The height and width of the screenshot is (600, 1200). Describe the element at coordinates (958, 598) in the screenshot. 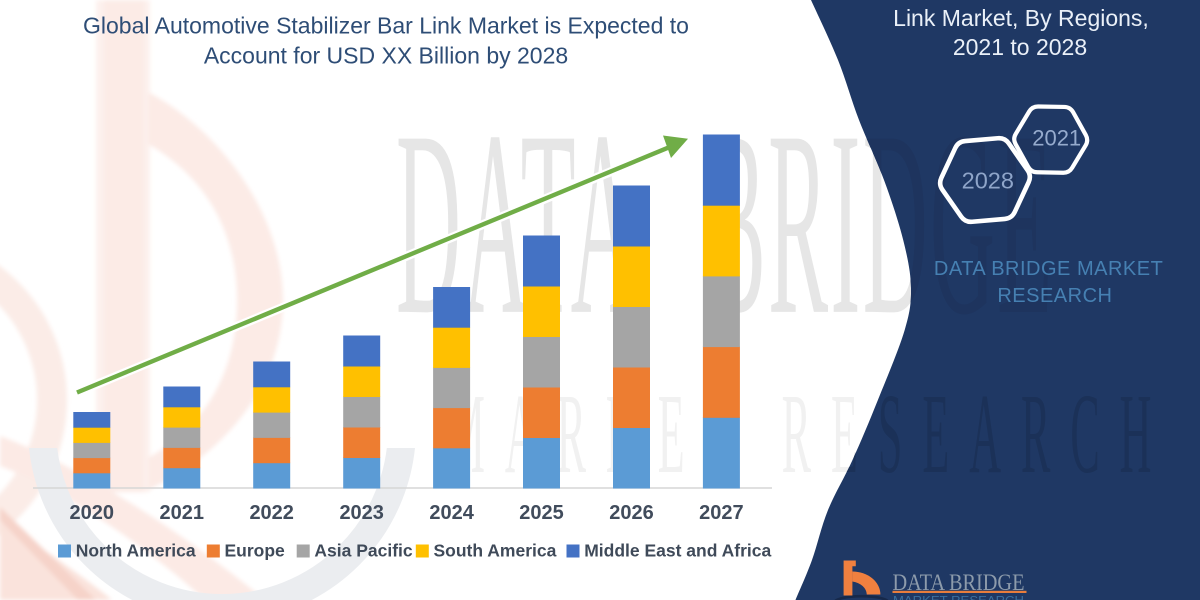

I see `svg-text: MARKET RESEARCH` at that location.